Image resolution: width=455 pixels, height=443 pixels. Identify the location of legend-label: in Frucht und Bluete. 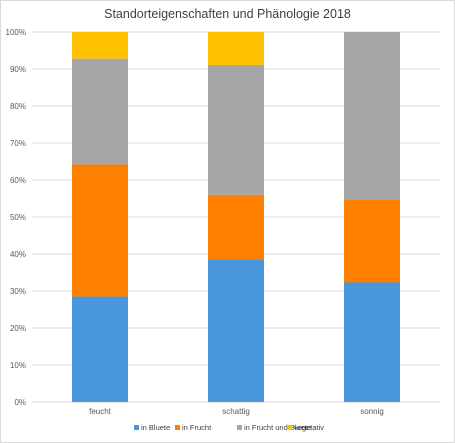
(277, 427).